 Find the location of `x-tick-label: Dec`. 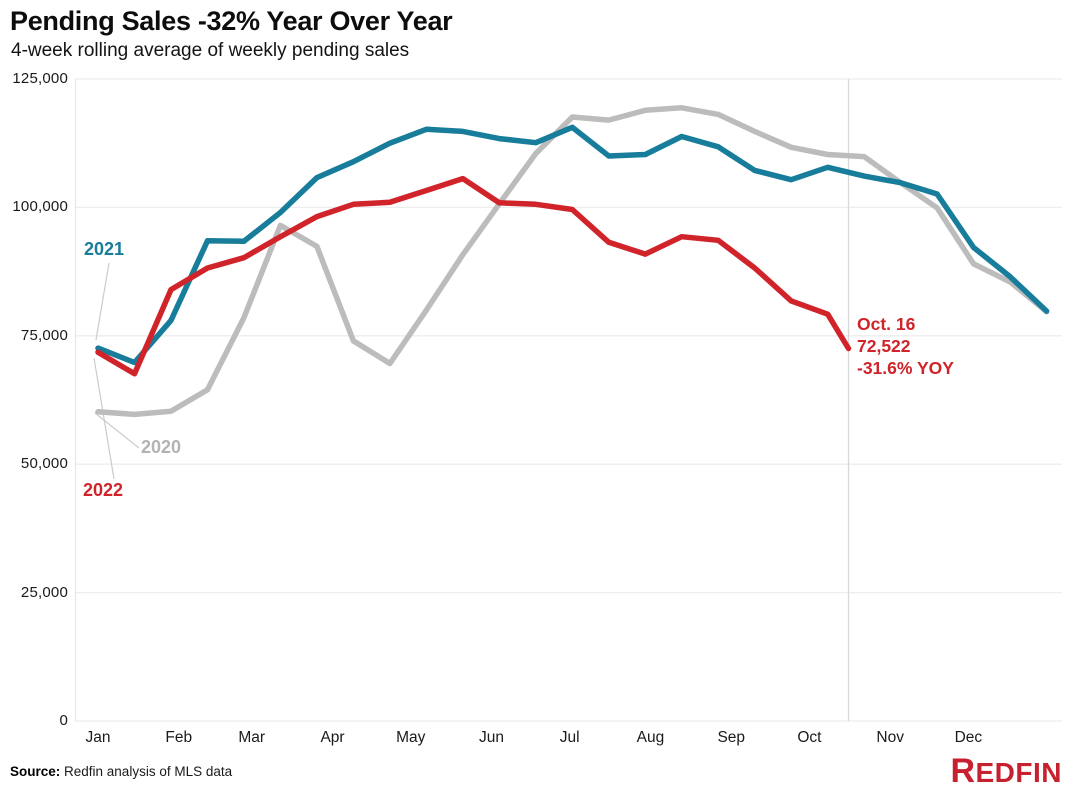

x-tick-label: Dec is located at coordinates (968, 737).